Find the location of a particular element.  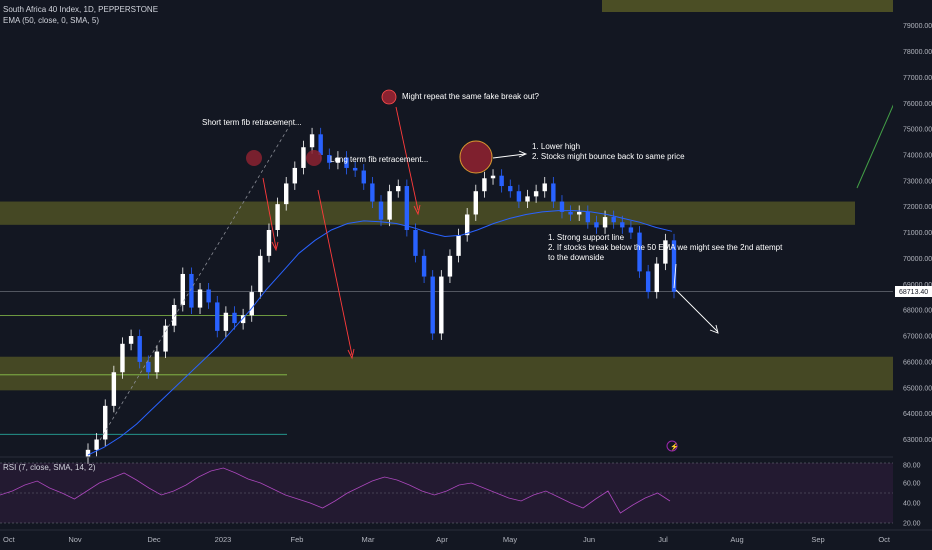

price-tag-text: 68713.40 is located at coordinates (913, 292).